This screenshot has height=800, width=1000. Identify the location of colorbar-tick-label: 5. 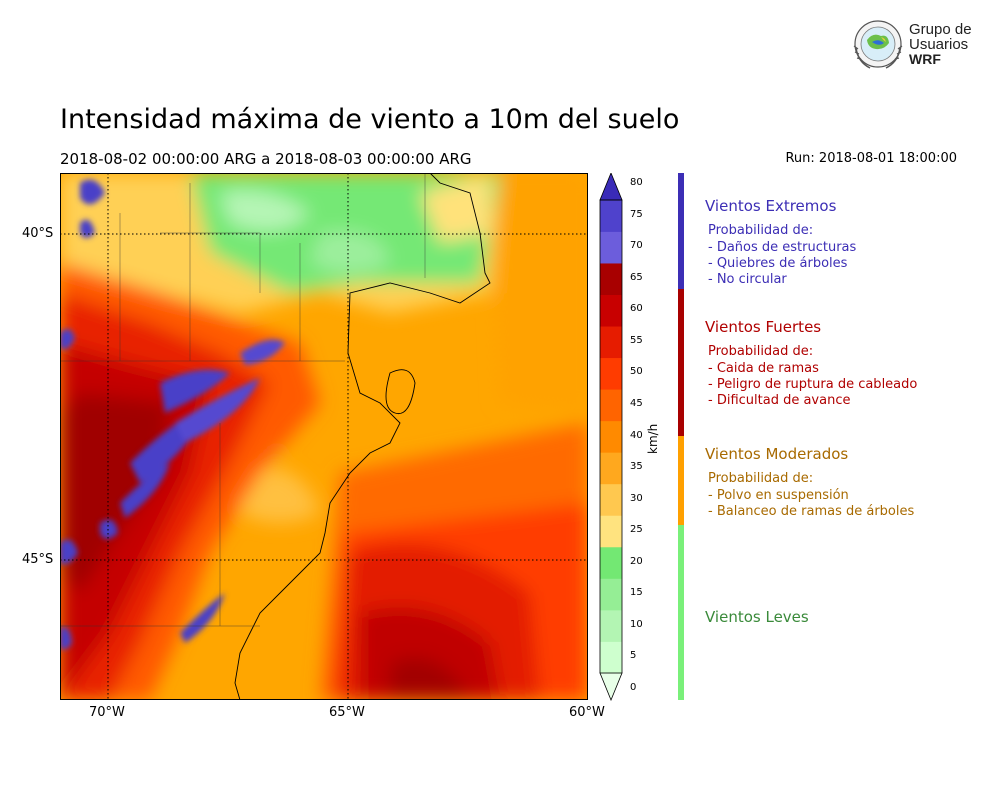
(633, 656).